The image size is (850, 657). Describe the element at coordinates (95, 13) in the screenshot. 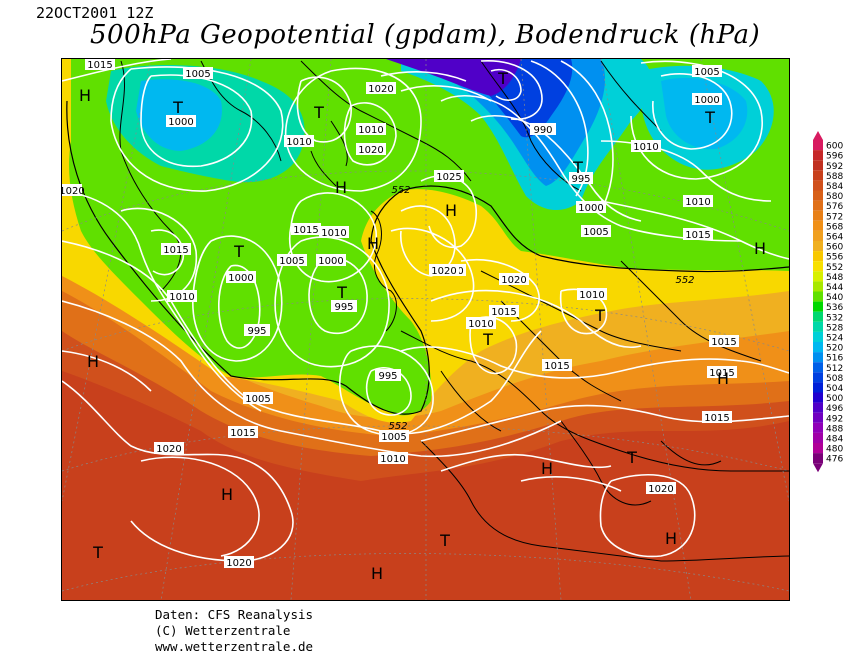

I see `valid-time-label: 22OCT2001 12Z` at that location.